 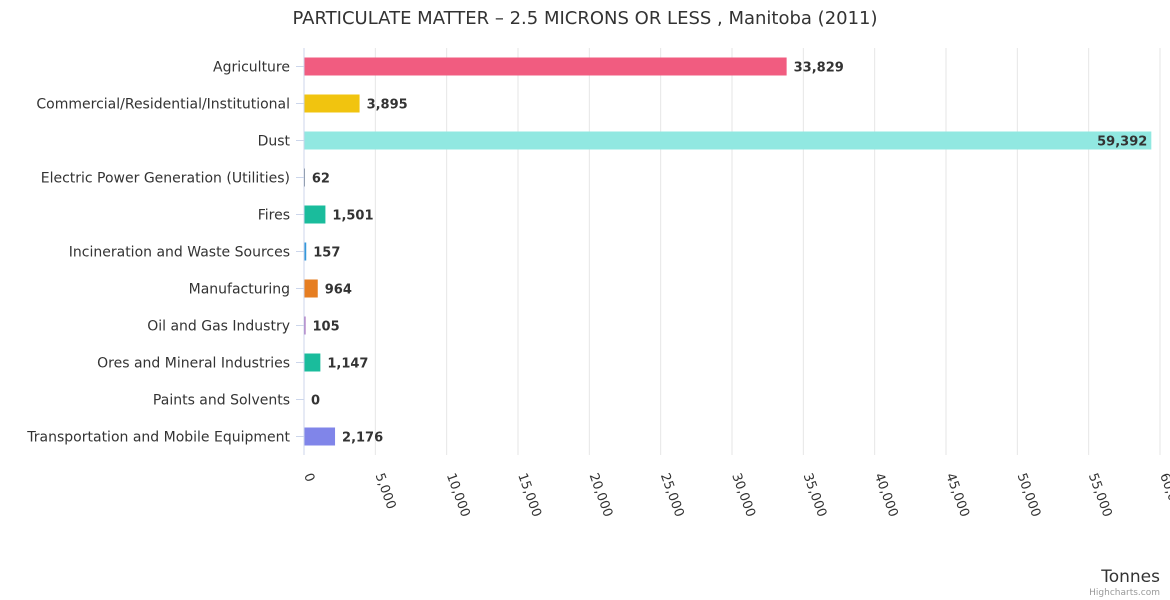 What do you see at coordinates (338, 290) in the screenshot?
I see `data-label: 964` at bounding box center [338, 290].